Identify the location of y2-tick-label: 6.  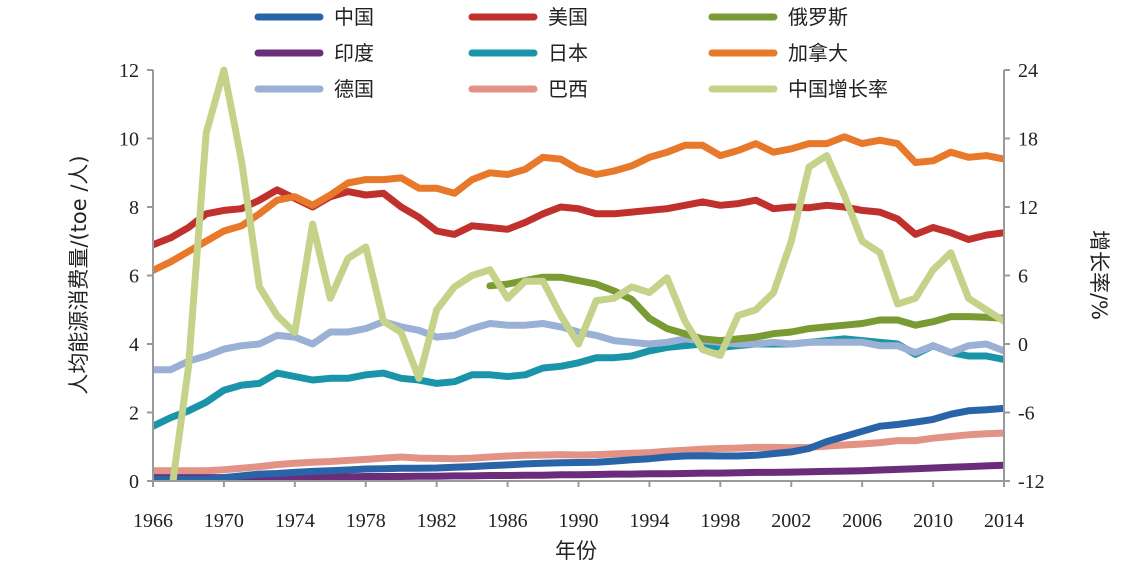
(1023, 277).